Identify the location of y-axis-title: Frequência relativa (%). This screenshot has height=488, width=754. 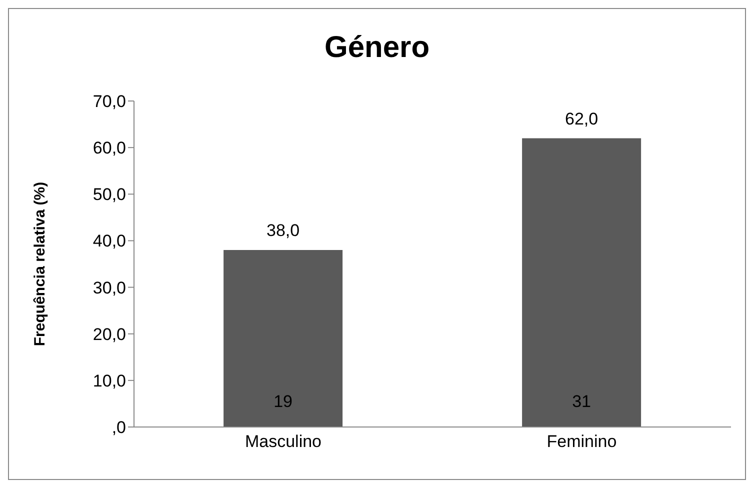
(39, 264).